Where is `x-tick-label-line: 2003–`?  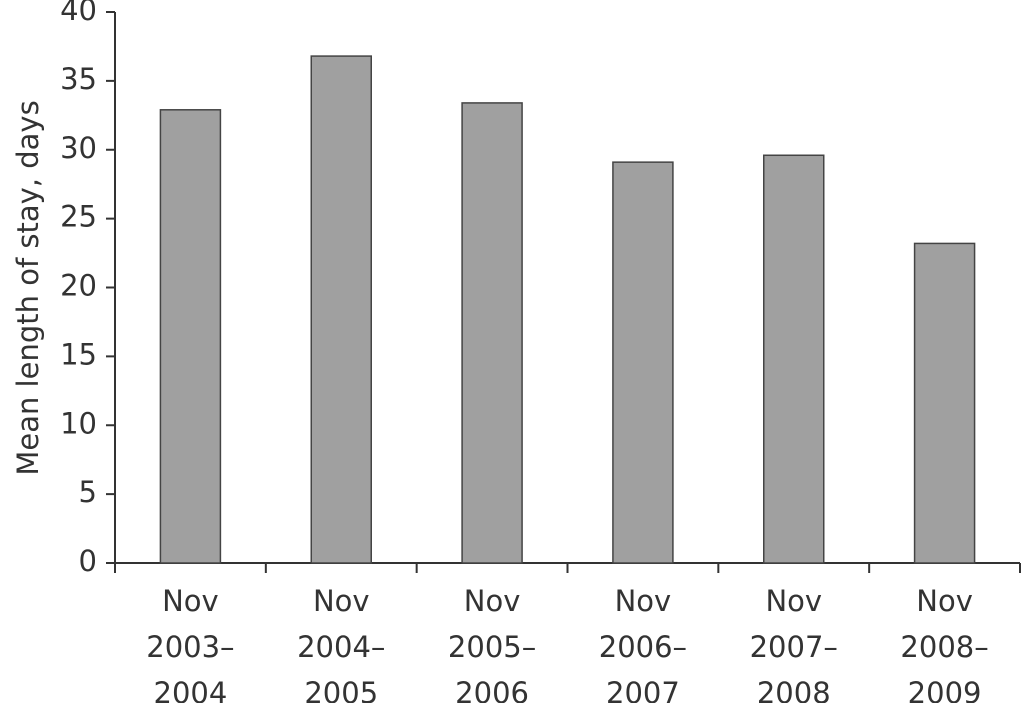
x-tick-label-line: 2003– is located at coordinates (190, 647).